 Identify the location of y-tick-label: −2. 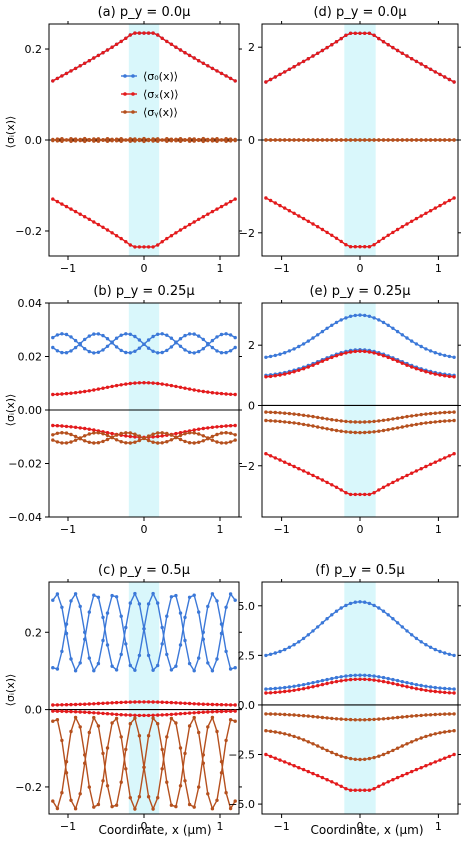
(247, 466).